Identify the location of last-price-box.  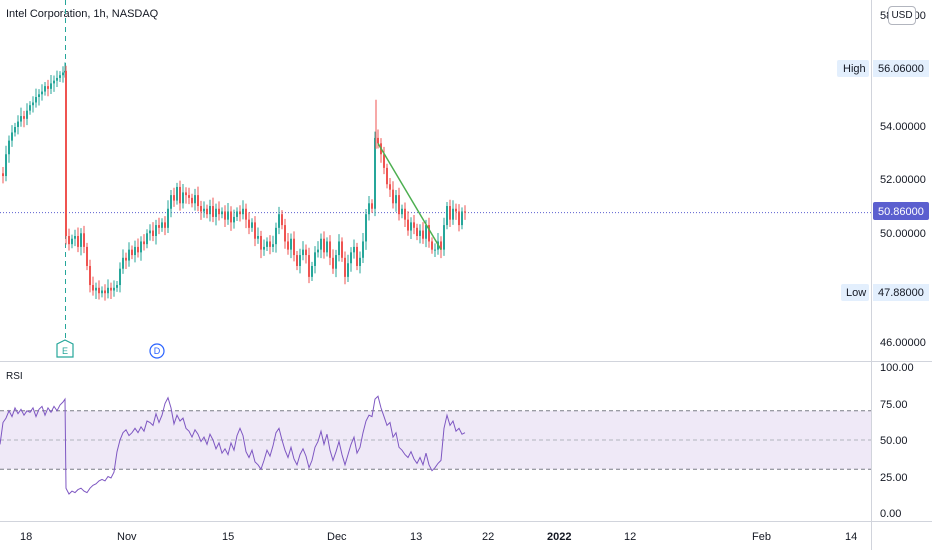
(901, 211).